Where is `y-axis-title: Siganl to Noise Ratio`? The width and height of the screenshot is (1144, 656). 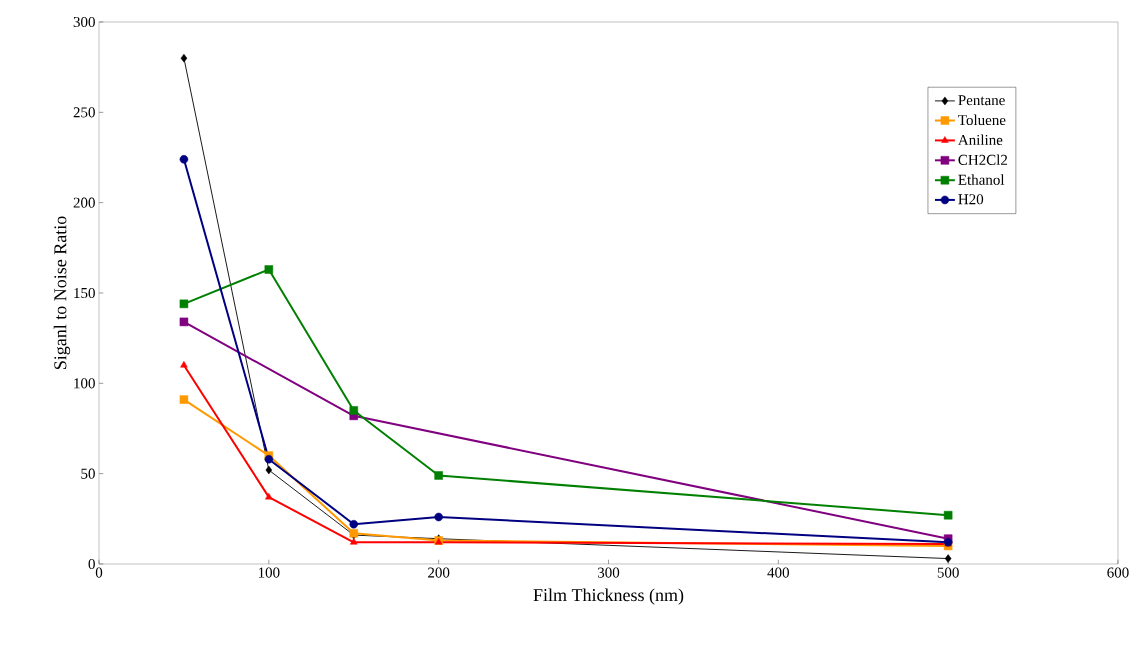
y-axis-title: Siganl to Noise Ratio is located at coordinates (62, 293).